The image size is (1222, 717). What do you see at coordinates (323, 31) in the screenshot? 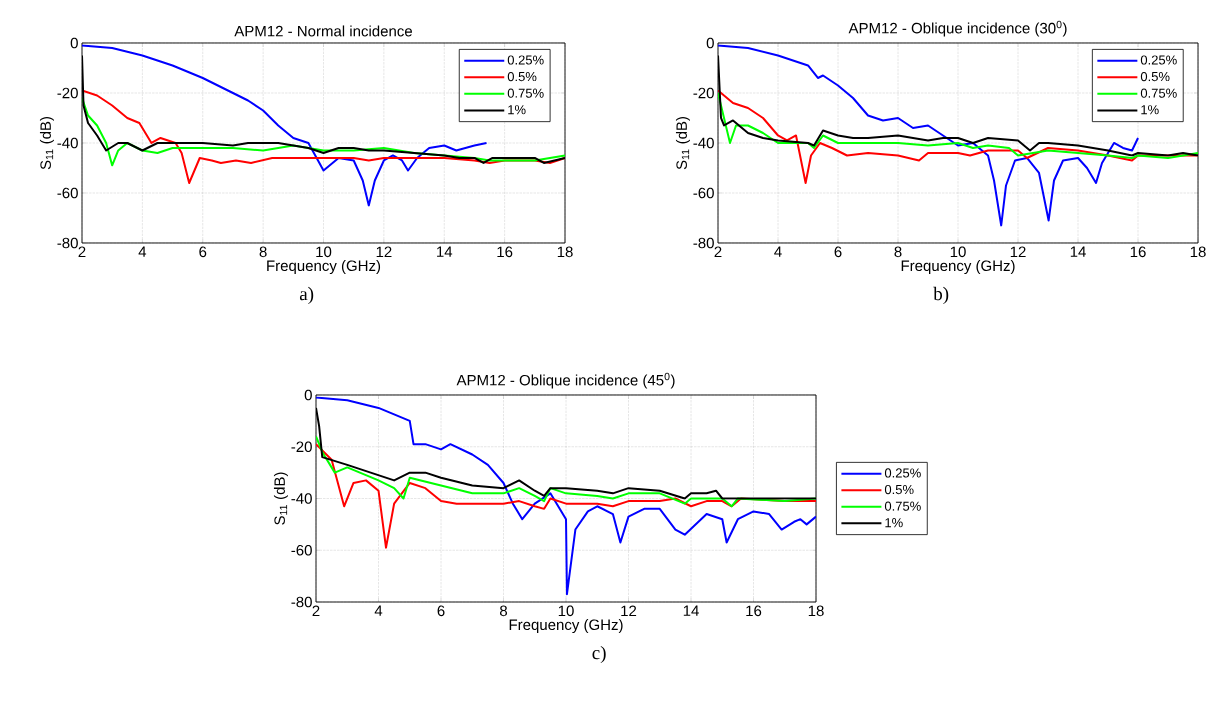
I see `chart-title: APM12 - Normal incidence` at bounding box center [323, 31].